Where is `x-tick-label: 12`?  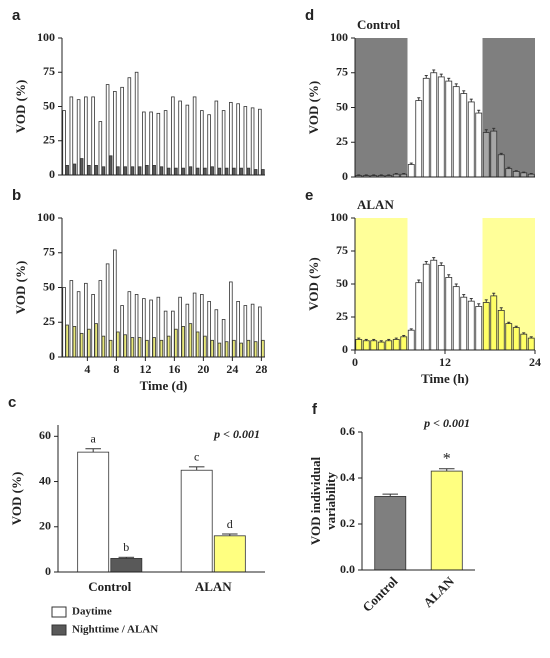 x-tick-label: 12 is located at coordinates (445, 362).